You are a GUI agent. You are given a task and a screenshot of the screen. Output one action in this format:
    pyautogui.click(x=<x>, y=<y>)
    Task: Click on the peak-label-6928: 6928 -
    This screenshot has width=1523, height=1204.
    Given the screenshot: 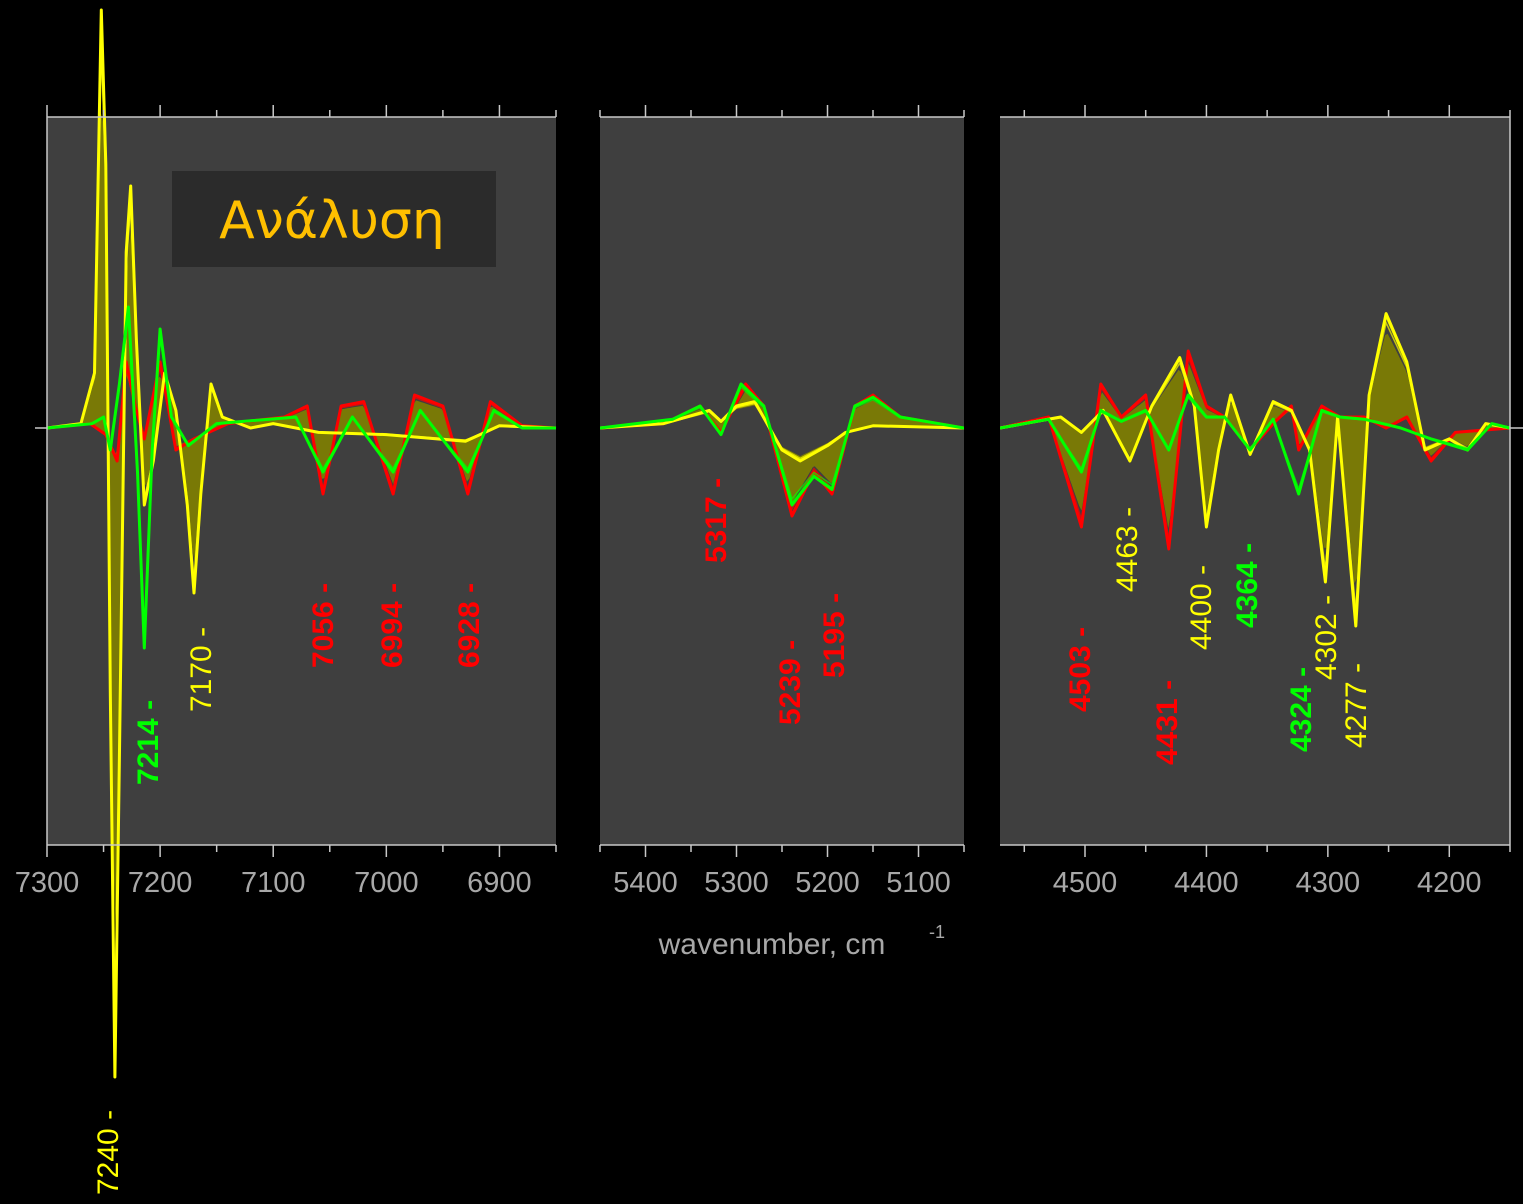 What is the action you would take?
    pyautogui.click(x=469, y=625)
    